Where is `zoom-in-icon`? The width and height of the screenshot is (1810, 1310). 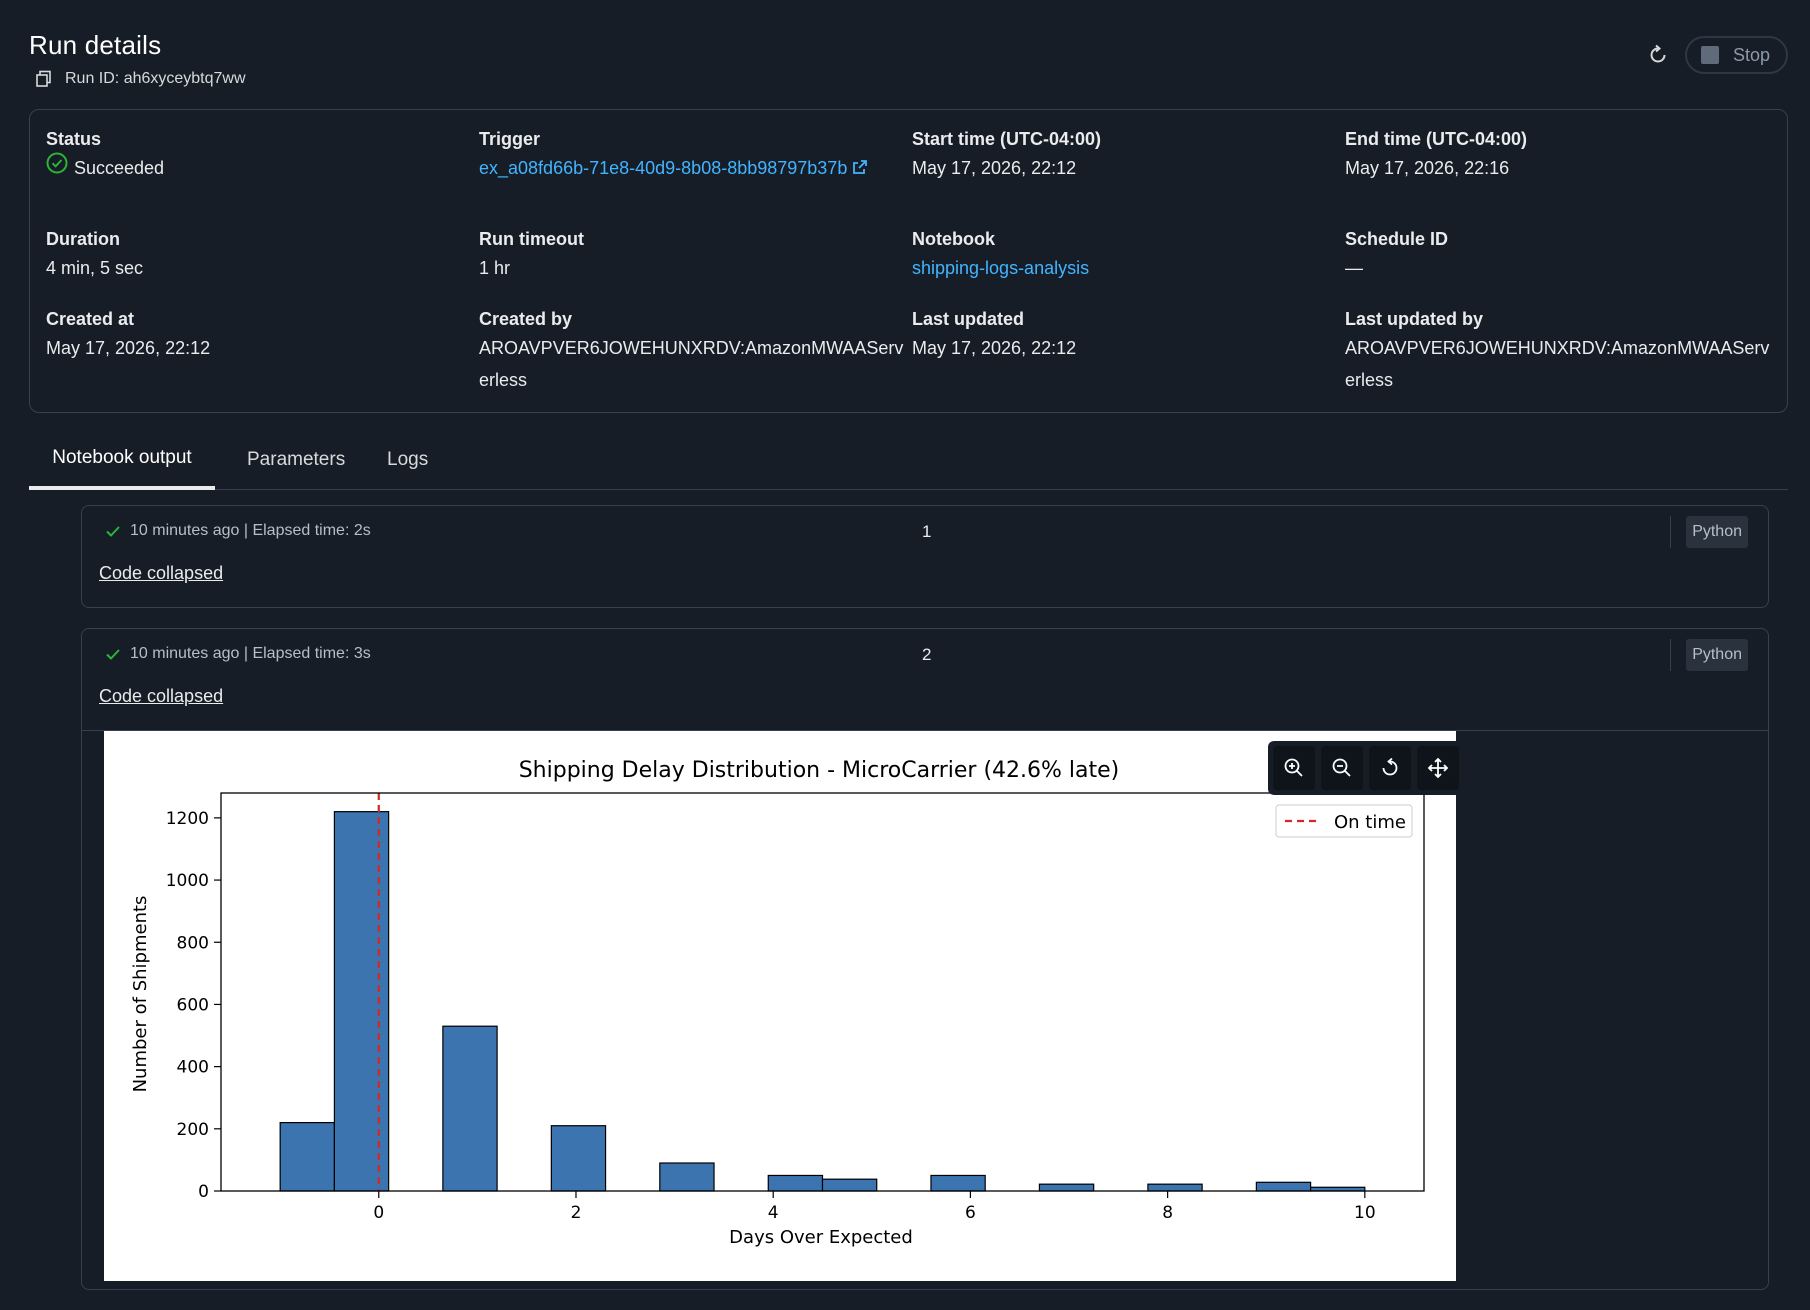 zoom-in-icon is located at coordinates (1293, 767).